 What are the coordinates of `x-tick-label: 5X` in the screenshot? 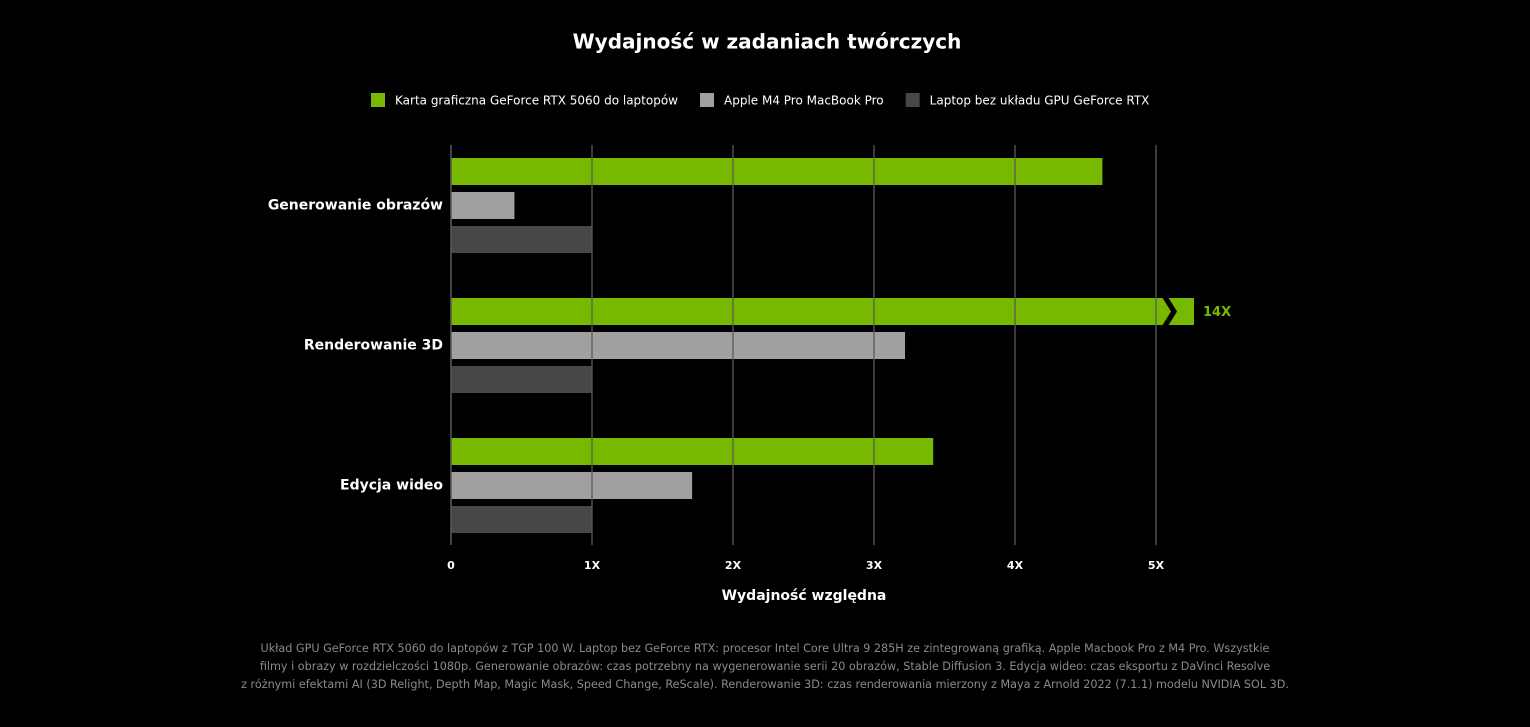 It's located at (1156, 565).